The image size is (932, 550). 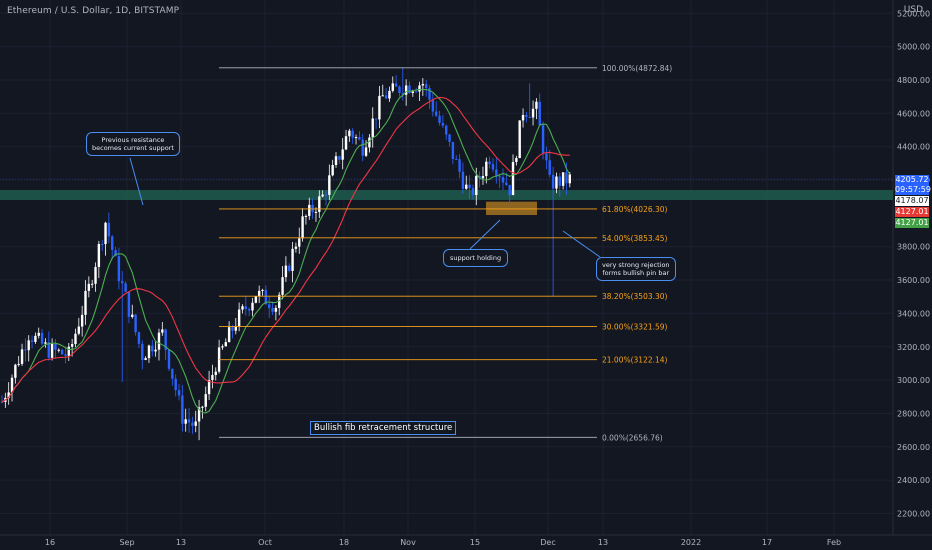 I want to click on price-tick-label: 2600.00, so click(x=913, y=447).